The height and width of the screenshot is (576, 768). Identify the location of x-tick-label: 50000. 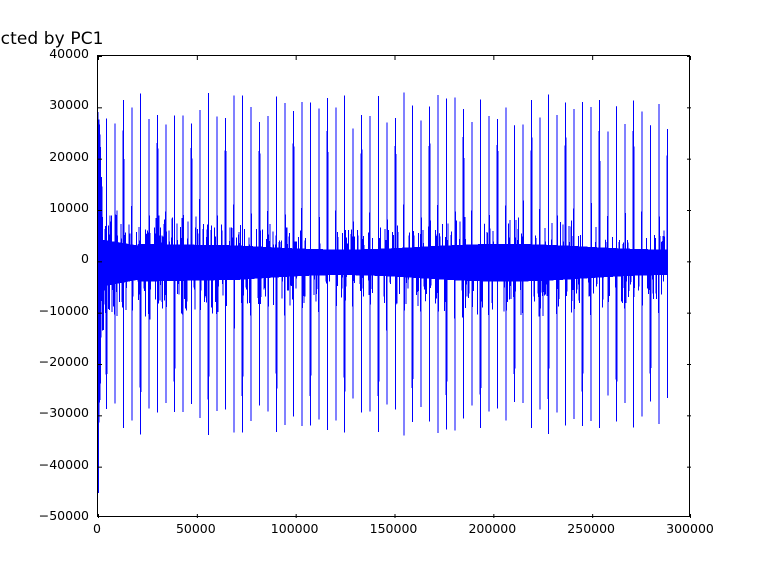
(195, 528).